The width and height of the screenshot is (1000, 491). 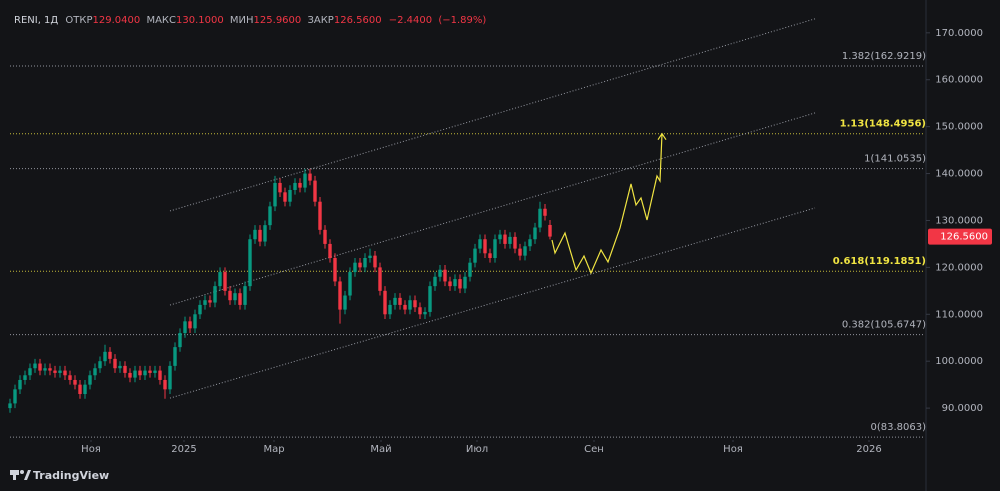 What do you see at coordinates (959, 80) in the screenshot?
I see `y-tick-label: 160.0000` at bounding box center [959, 80].